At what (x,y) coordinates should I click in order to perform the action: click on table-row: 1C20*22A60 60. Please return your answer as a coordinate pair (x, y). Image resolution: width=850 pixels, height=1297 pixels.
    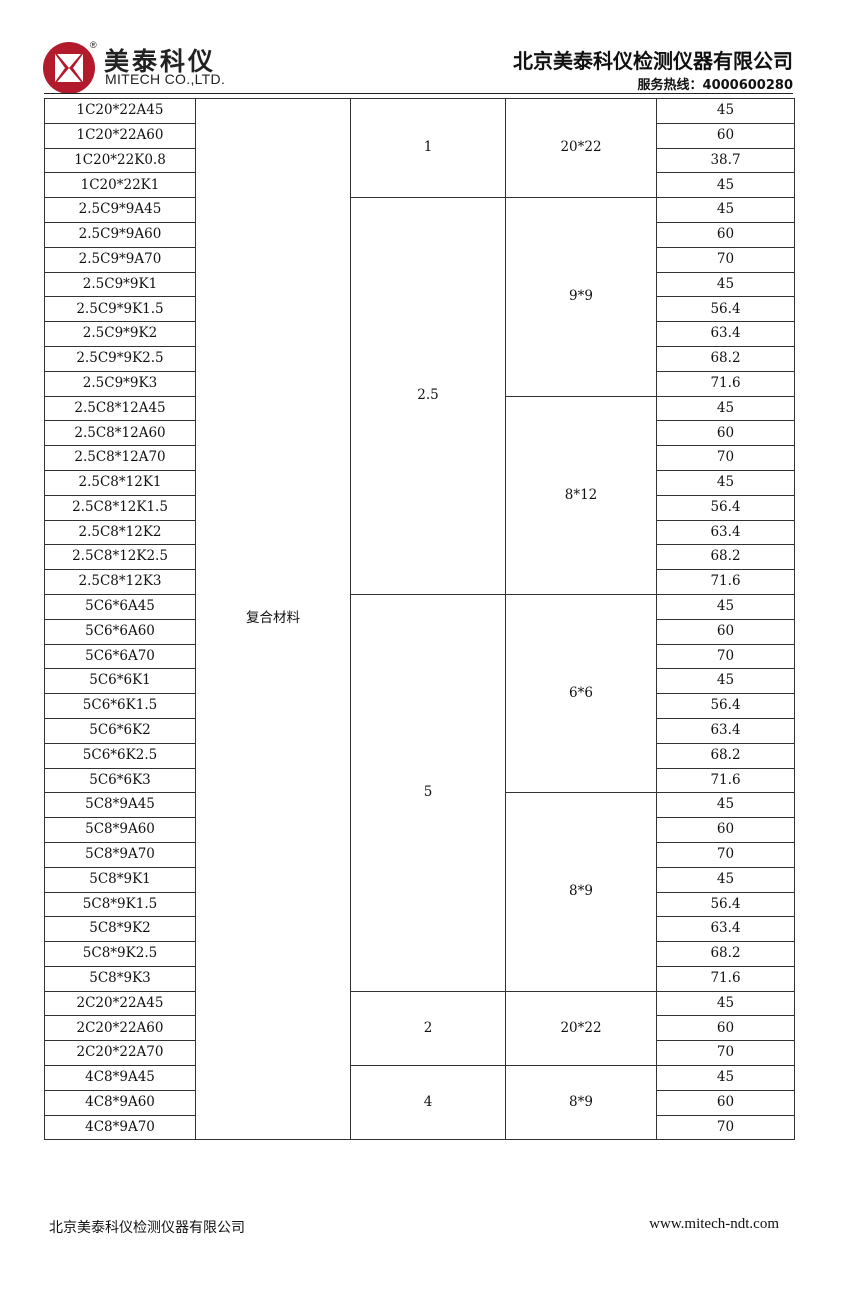
    Looking at the image, I should click on (419, 135).